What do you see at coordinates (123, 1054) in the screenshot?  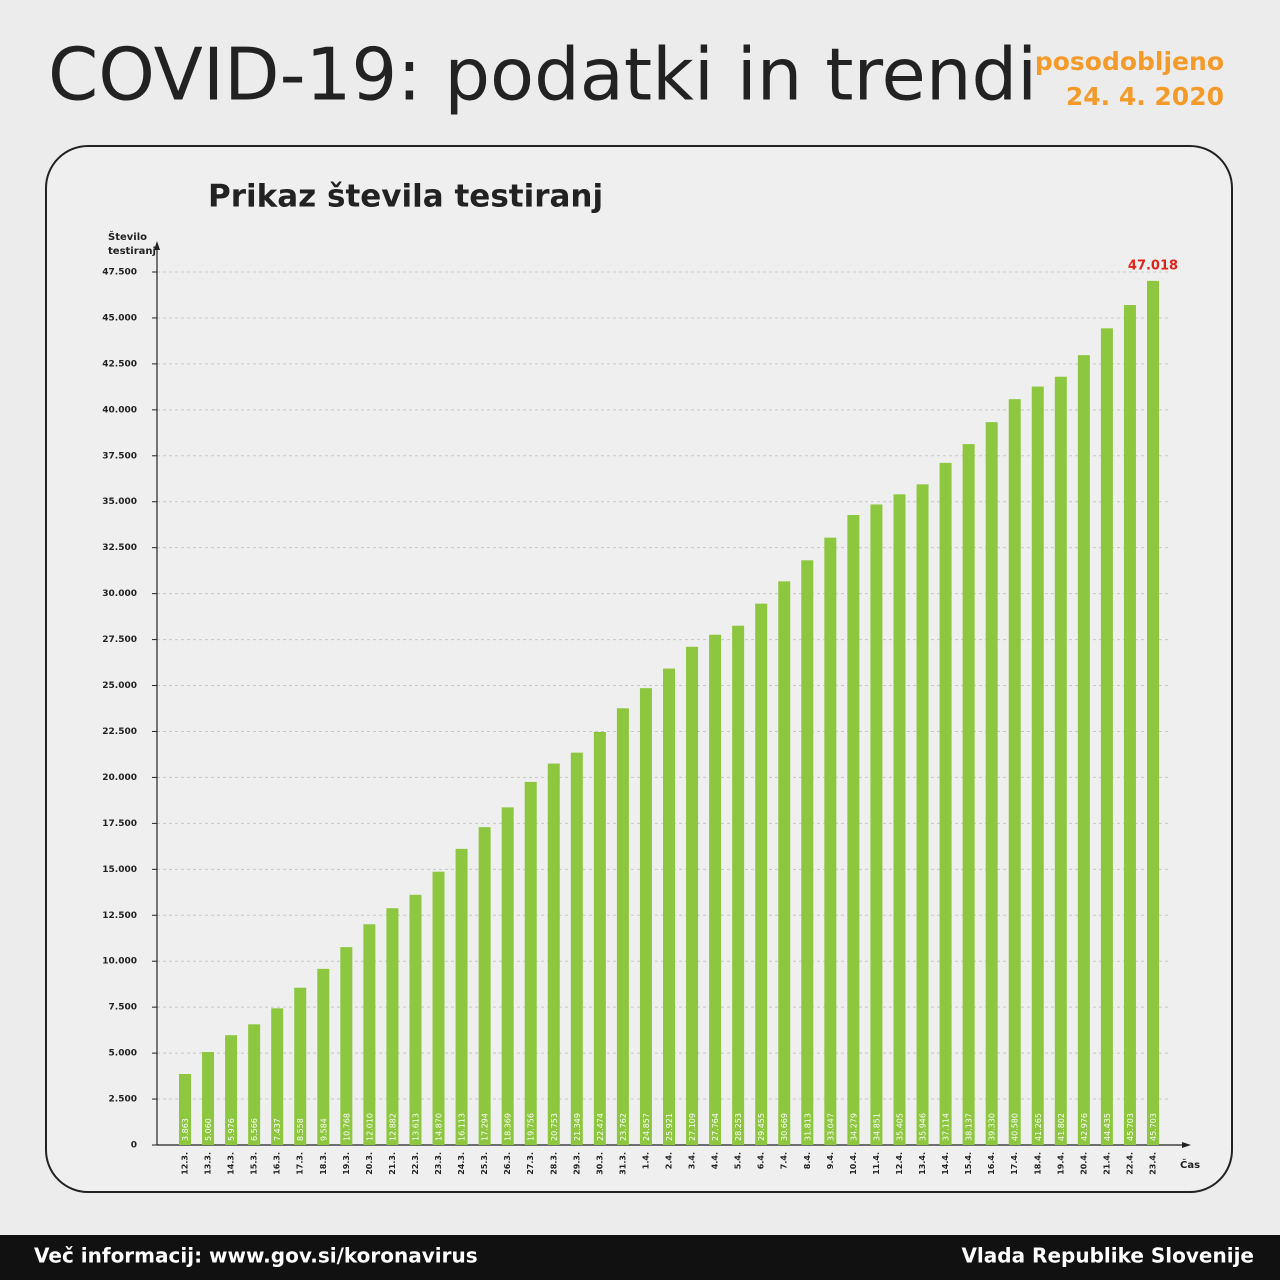 I see `y-tick-label: 5.000` at bounding box center [123, 1054].